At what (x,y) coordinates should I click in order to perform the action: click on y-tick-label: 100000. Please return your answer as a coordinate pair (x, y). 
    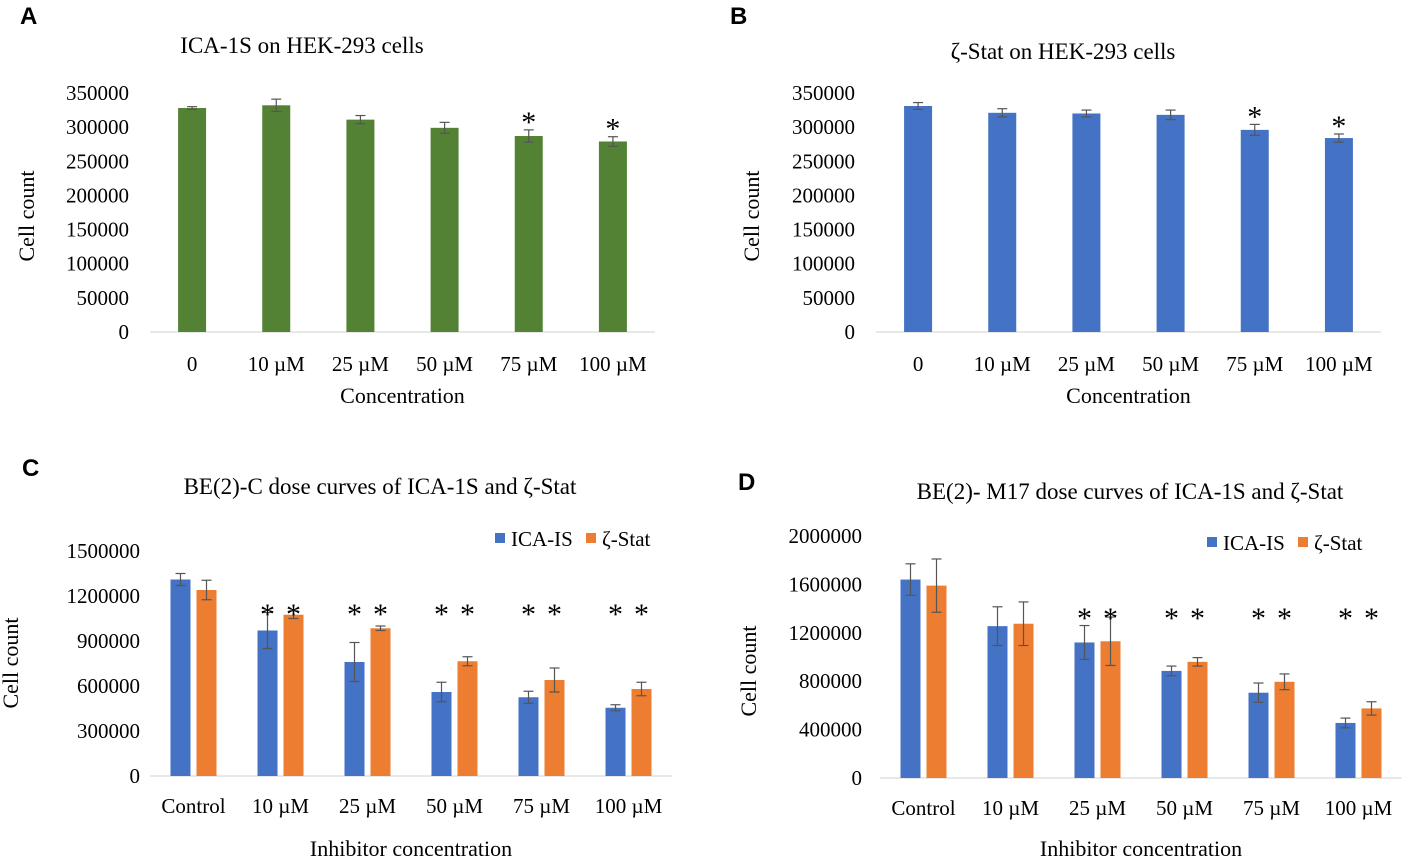
    Looking at the image, I should click on (823, 264).